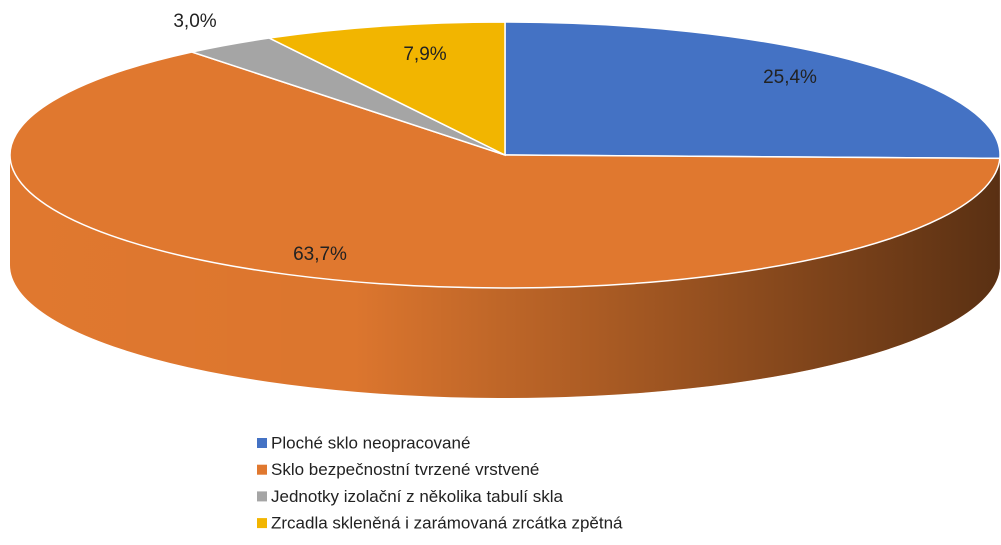  What do you see at coordinates (370, 442) in the screenshot?
I see `legend-label: Ploché sklo neopracované` at bounding box center [370, 442].